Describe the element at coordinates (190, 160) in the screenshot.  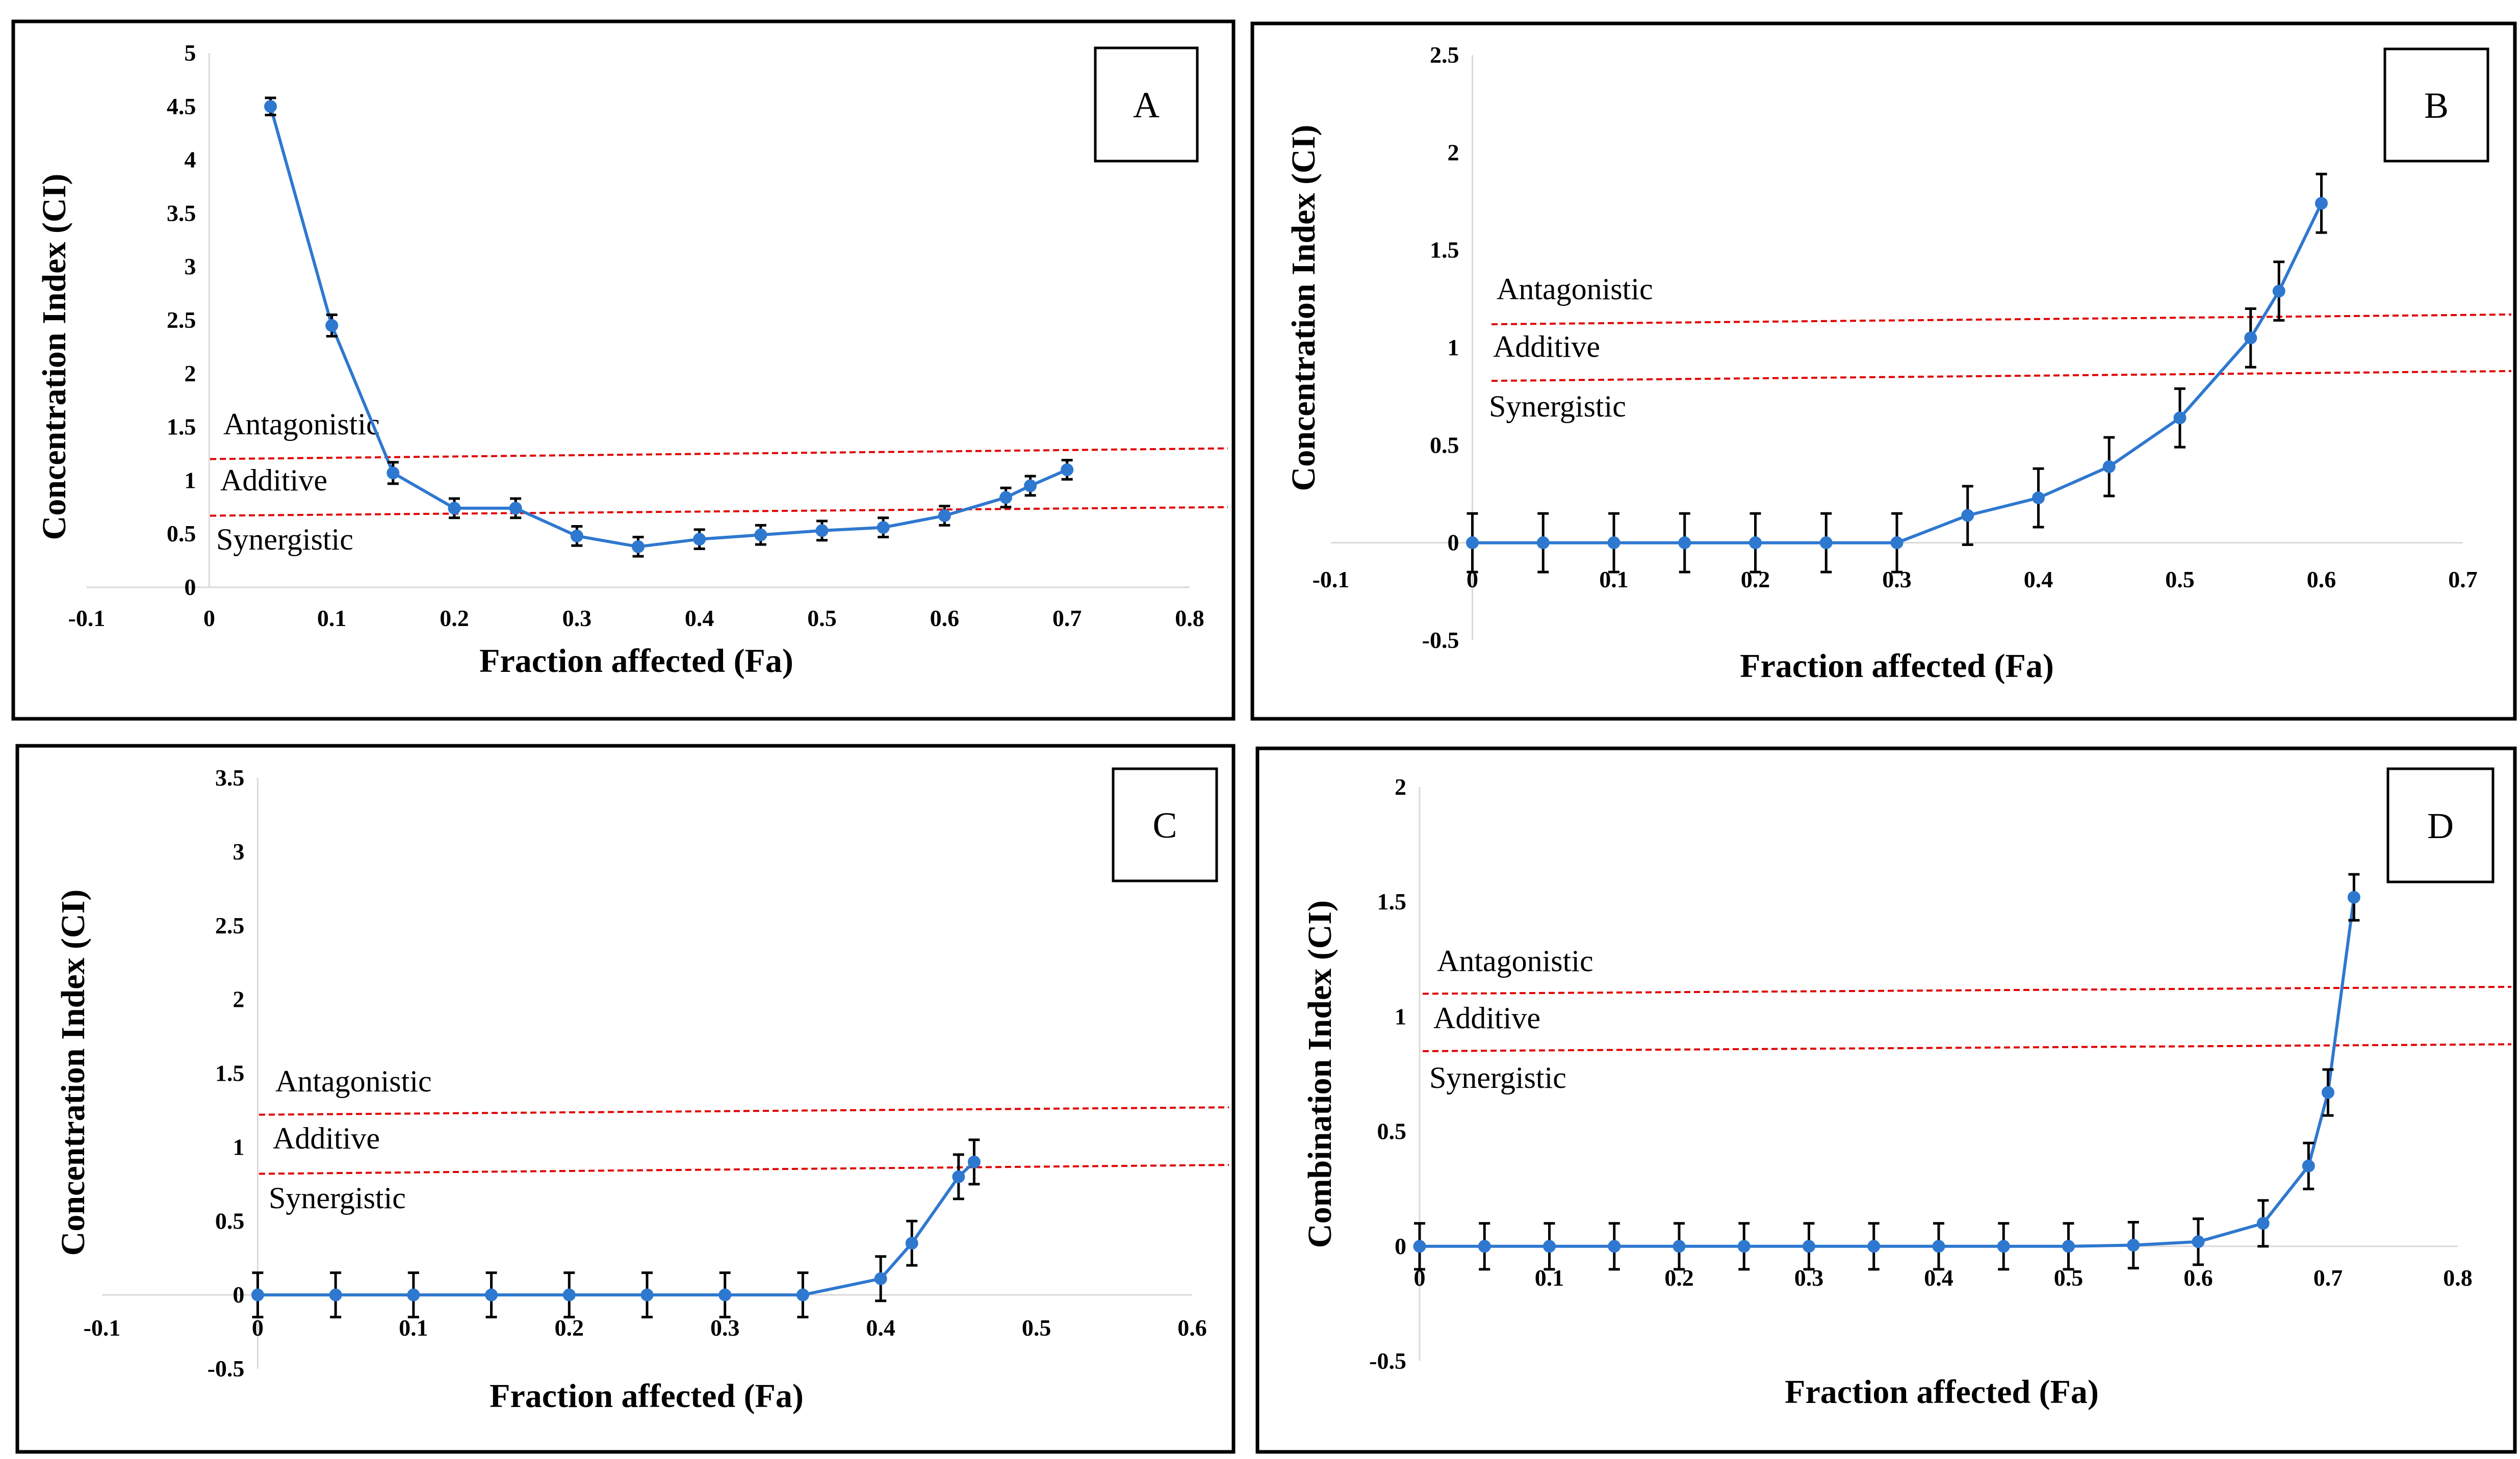
I see `y-tick-label: 4` at that location.